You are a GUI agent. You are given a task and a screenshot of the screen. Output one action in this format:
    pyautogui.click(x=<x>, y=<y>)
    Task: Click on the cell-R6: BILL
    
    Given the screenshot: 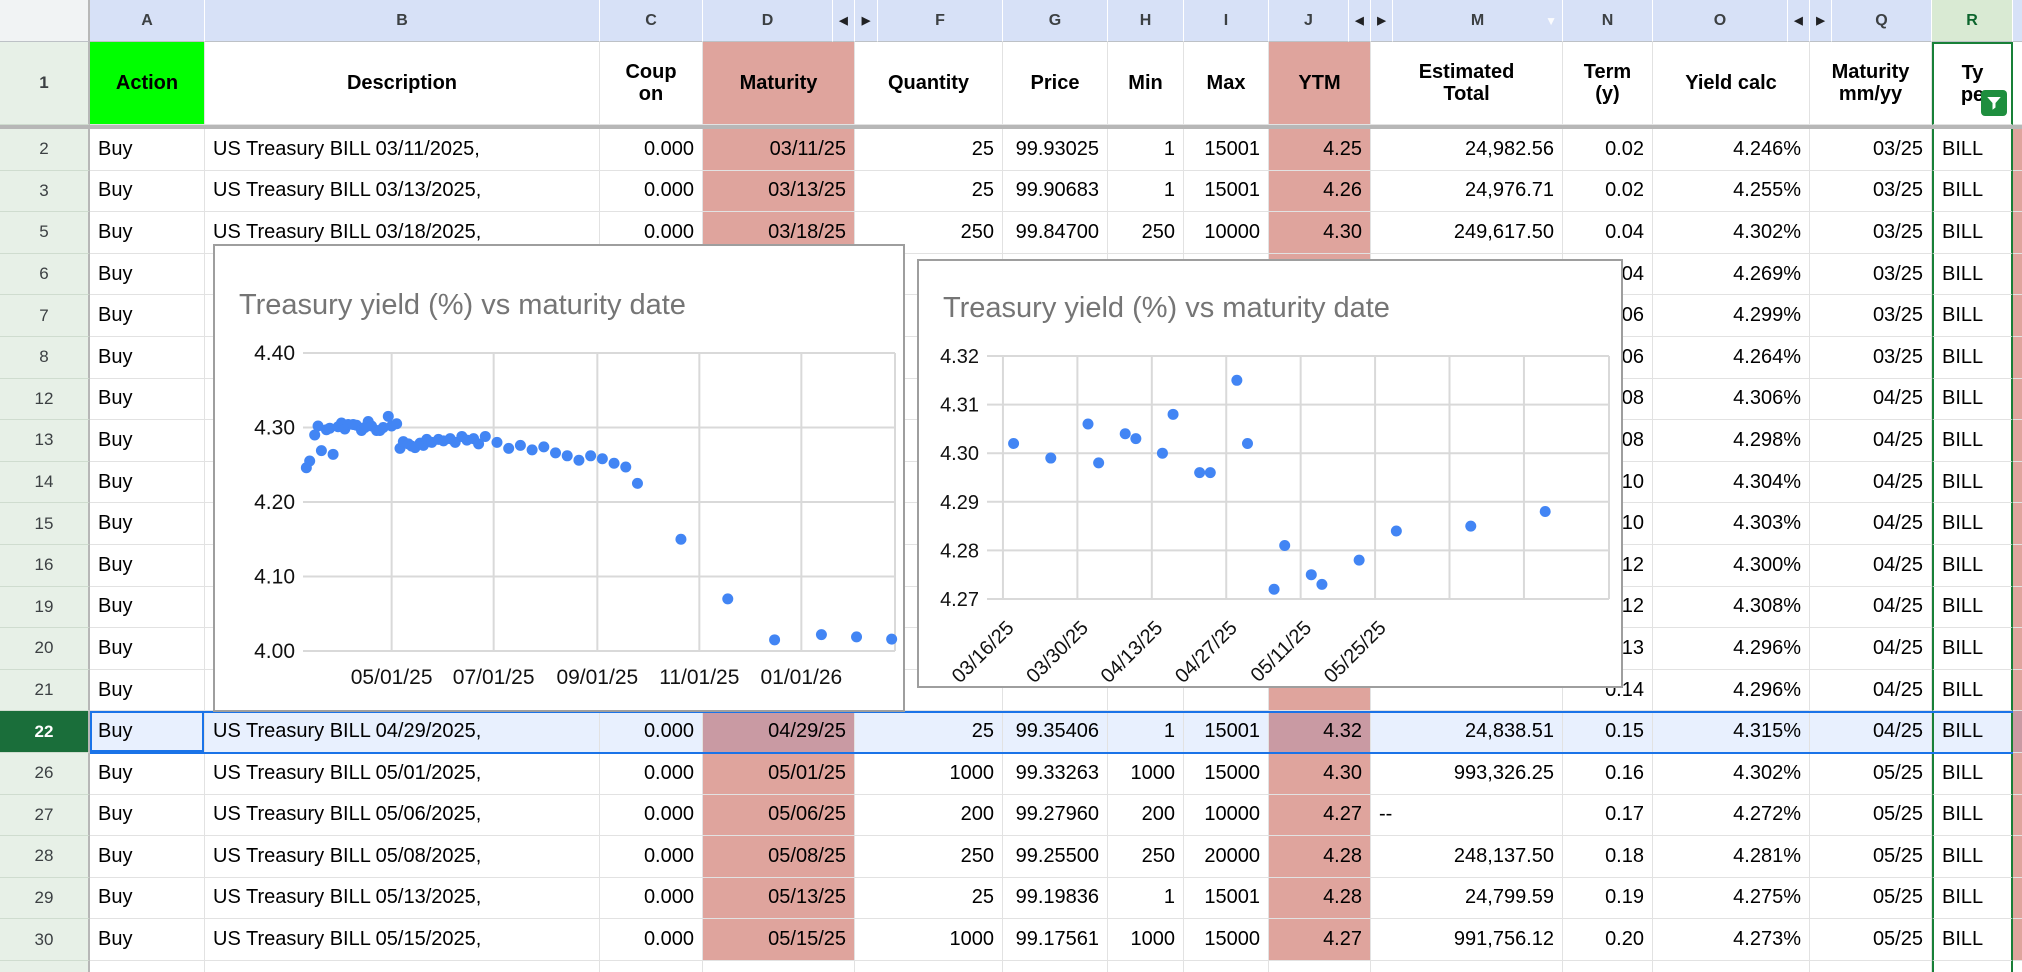 What is the action you would take?
    pyautogui.click(x=1972, y=274)
    